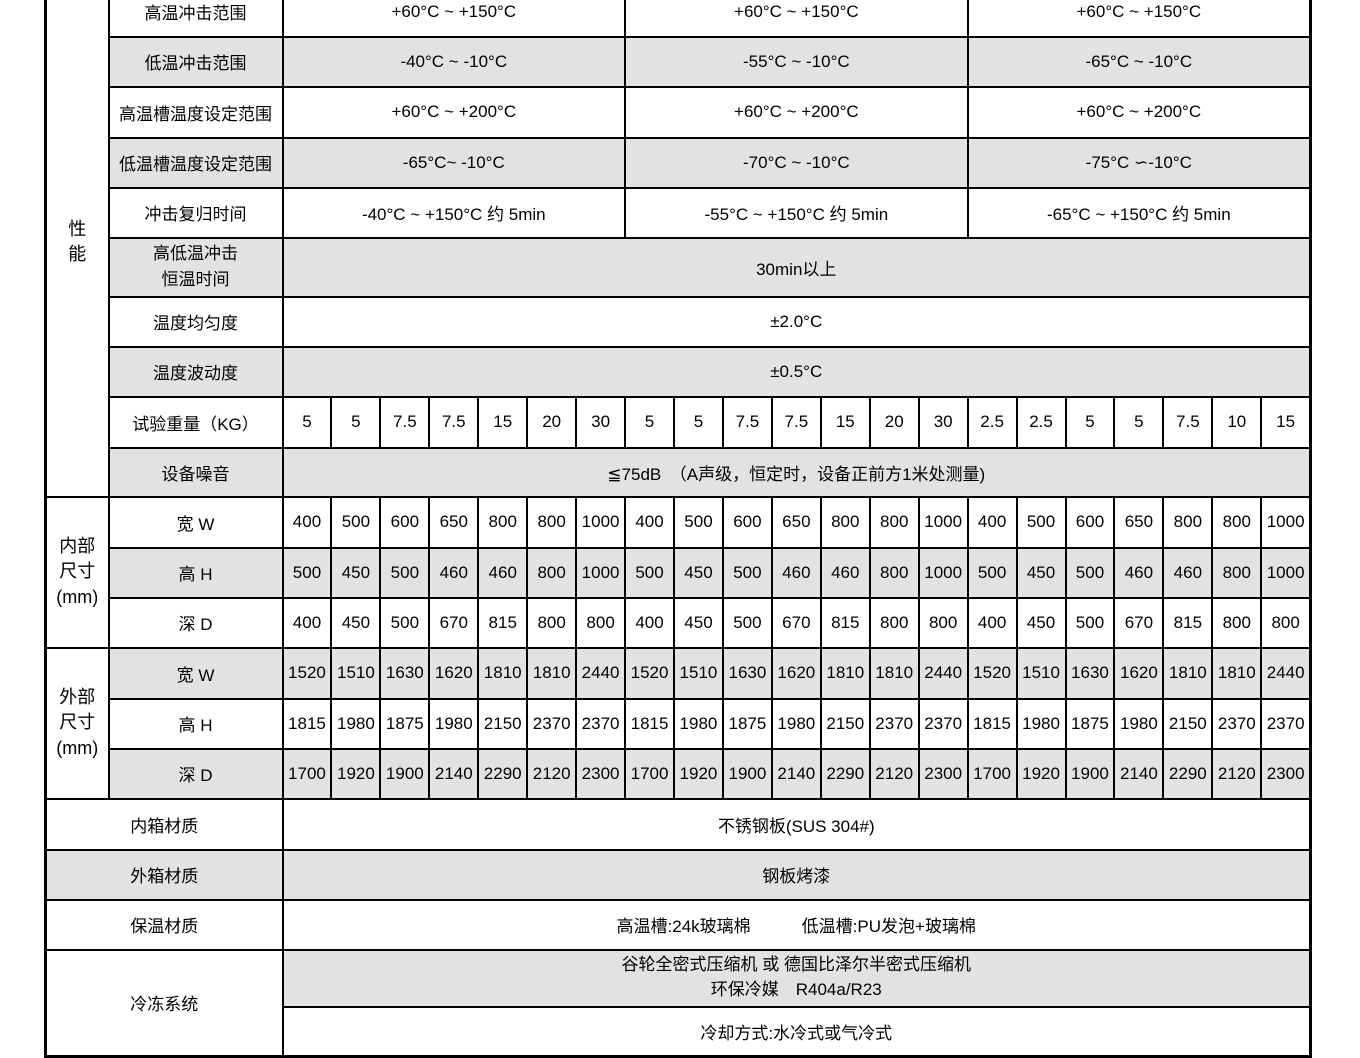 Image resolution: width=1360 pixels, height=1058 pixels. Describe the element at coordinates (679, 472) in the screenshot. I see `row-noise: 设备噪音 ≦75dB （A声级，恒定时，设备正前方1米处测量)` at that location.